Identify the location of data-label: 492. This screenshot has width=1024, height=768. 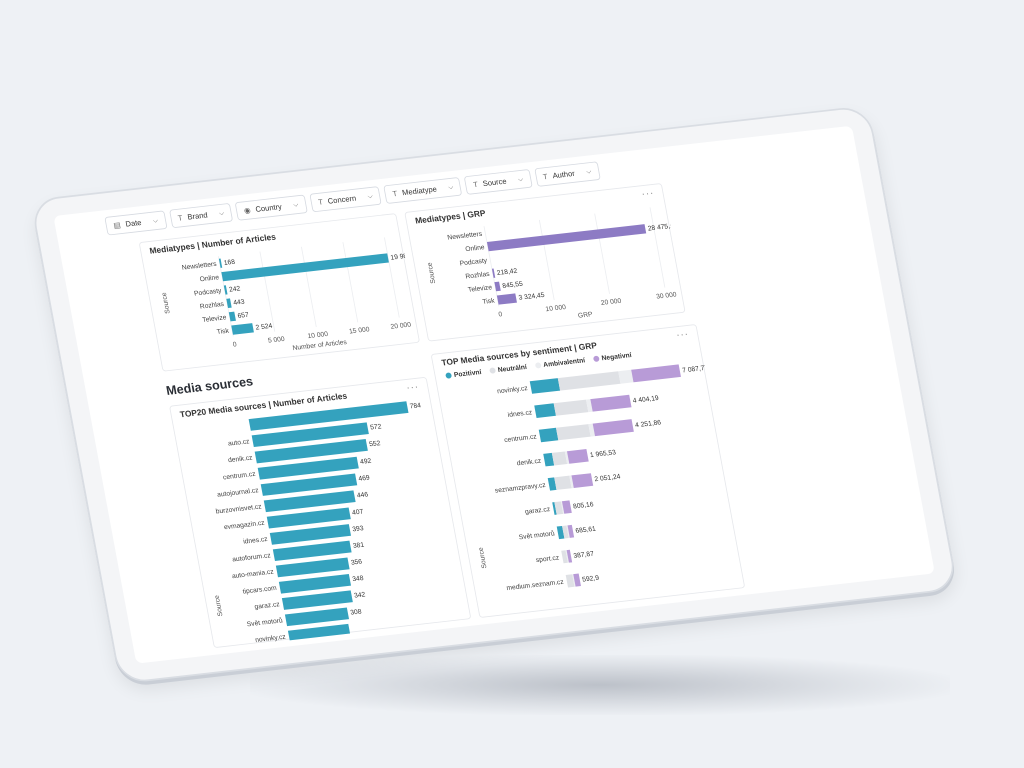
(366, 462).